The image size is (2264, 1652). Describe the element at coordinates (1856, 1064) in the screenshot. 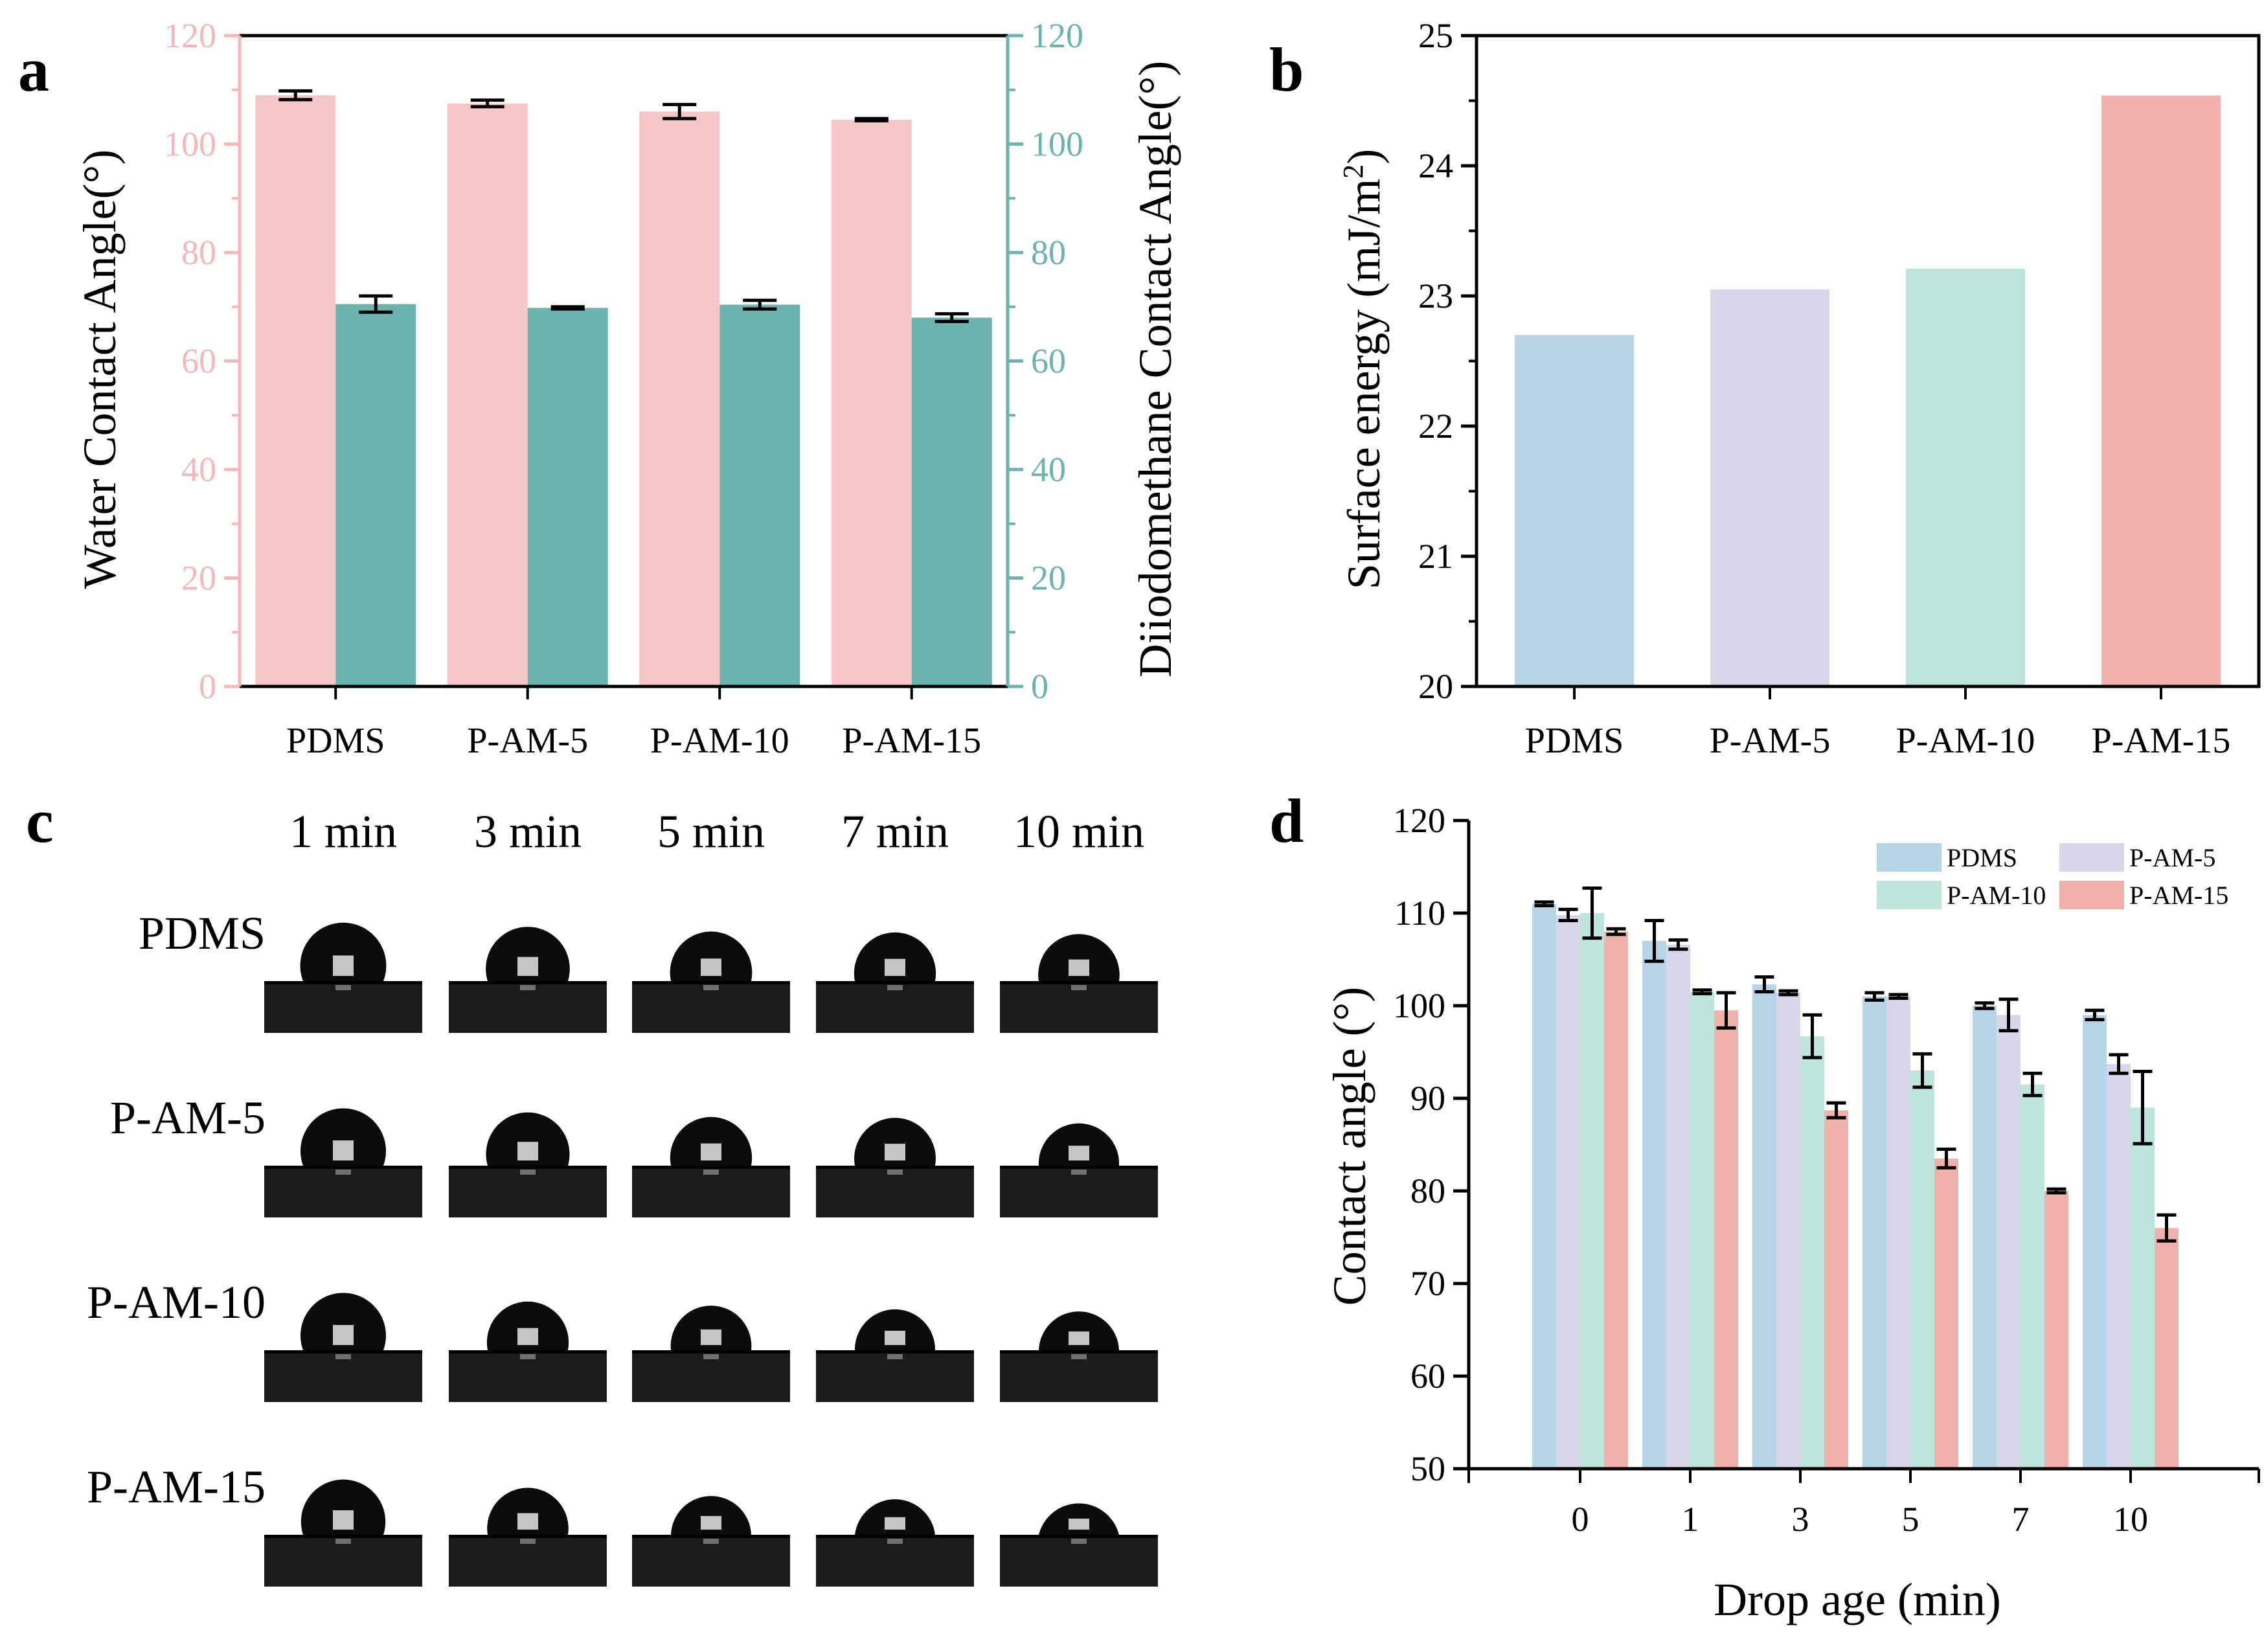

I see `chart-d-error-bars` at that location.